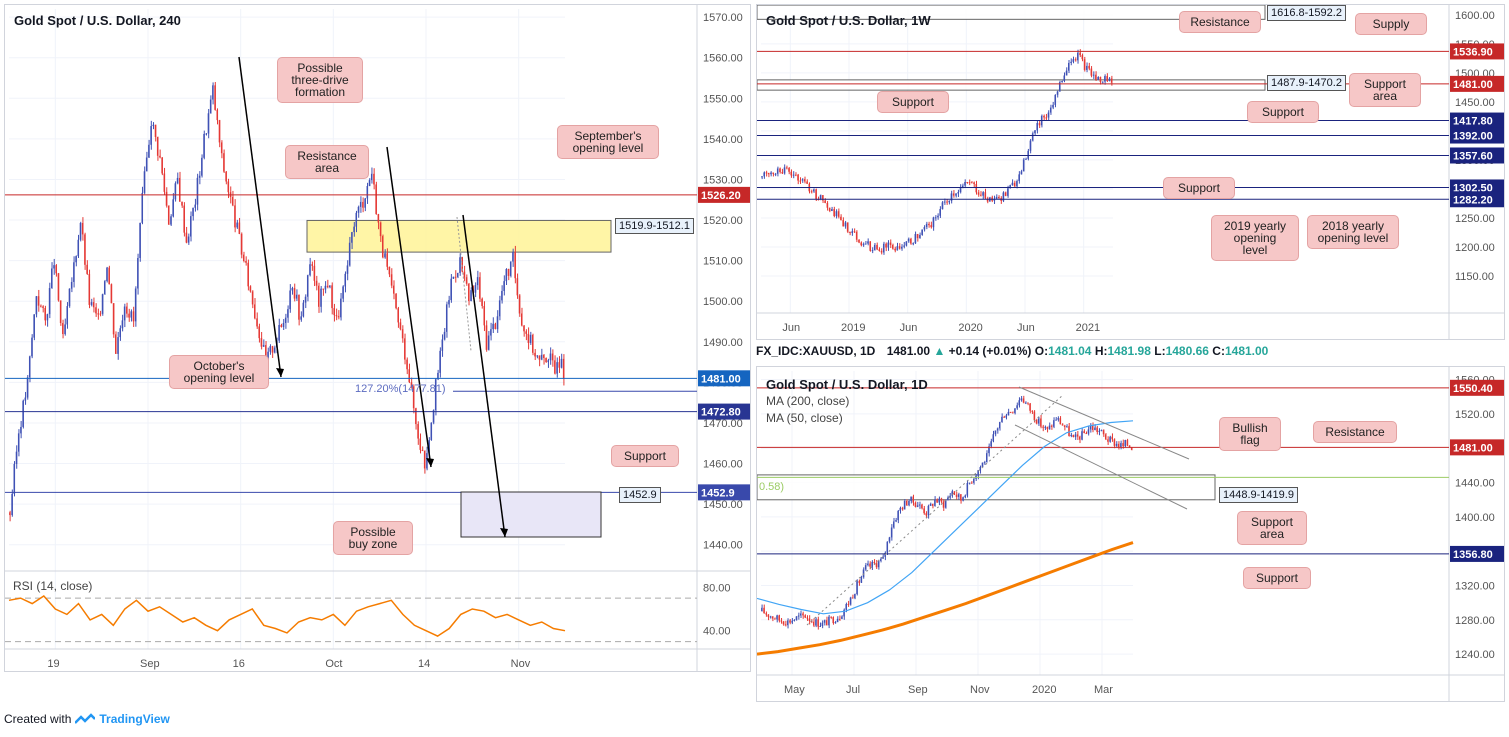 This screenshot has width=1509, height=737. What do you see at coordinates (1306, 83) in the screenshot?
I see `zone-label-support-area-weekly: 1487.9-1470.2` at bounding box center [1306, 83].